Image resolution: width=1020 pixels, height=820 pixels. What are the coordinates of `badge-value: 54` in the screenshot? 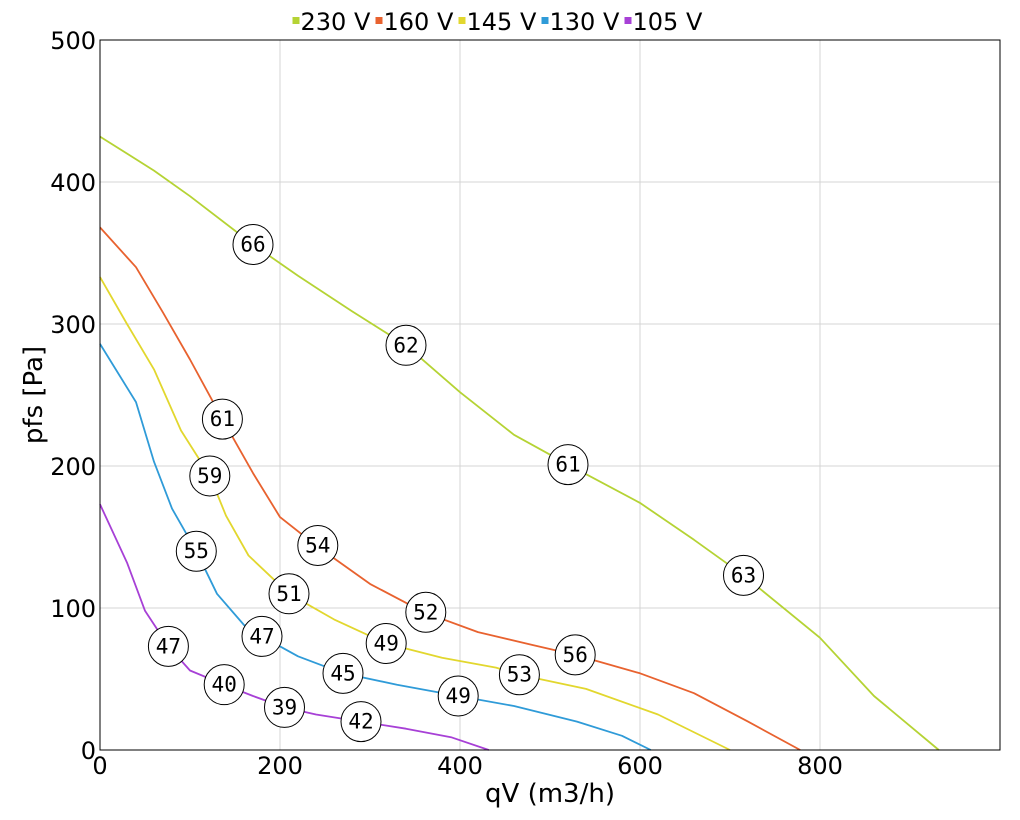 It's located at (317, 546).